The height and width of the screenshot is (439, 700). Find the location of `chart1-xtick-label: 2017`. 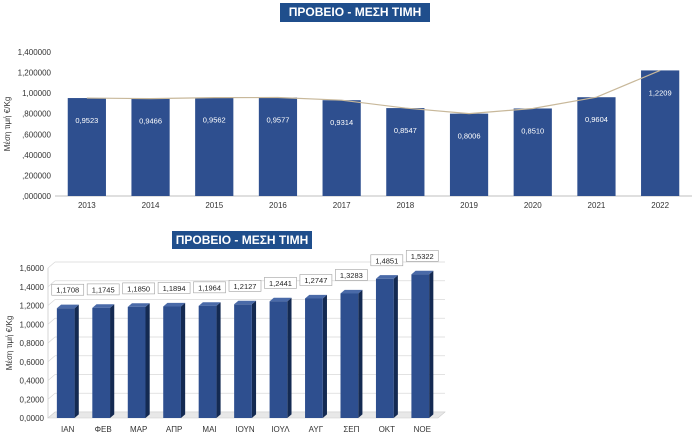

chart1-xtick-label: 2017 is located at coordinates (342, 205).